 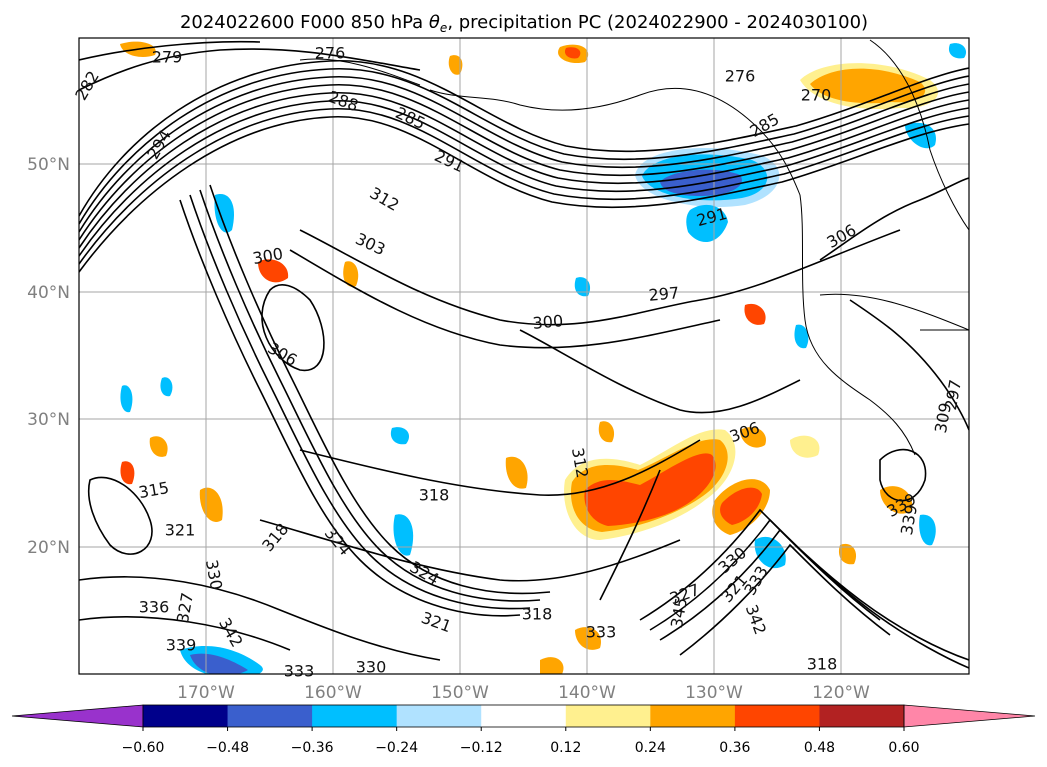 What do you see at coordinates (481, 748) in the screenshot?
I see `colorbar-tick-label: −0.12` at bounding box center [481, 748].